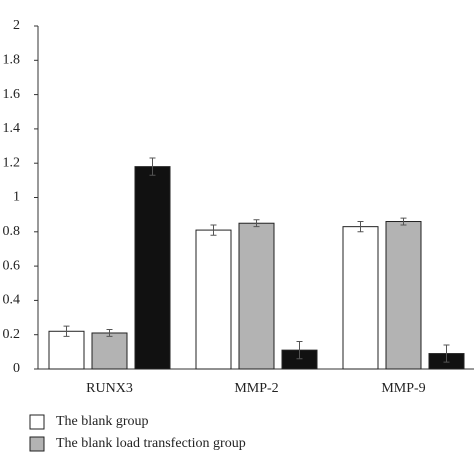  Describe the element at coordinates (16, 25) in the screenshot. I see `y-tick-label: 2` at that location.